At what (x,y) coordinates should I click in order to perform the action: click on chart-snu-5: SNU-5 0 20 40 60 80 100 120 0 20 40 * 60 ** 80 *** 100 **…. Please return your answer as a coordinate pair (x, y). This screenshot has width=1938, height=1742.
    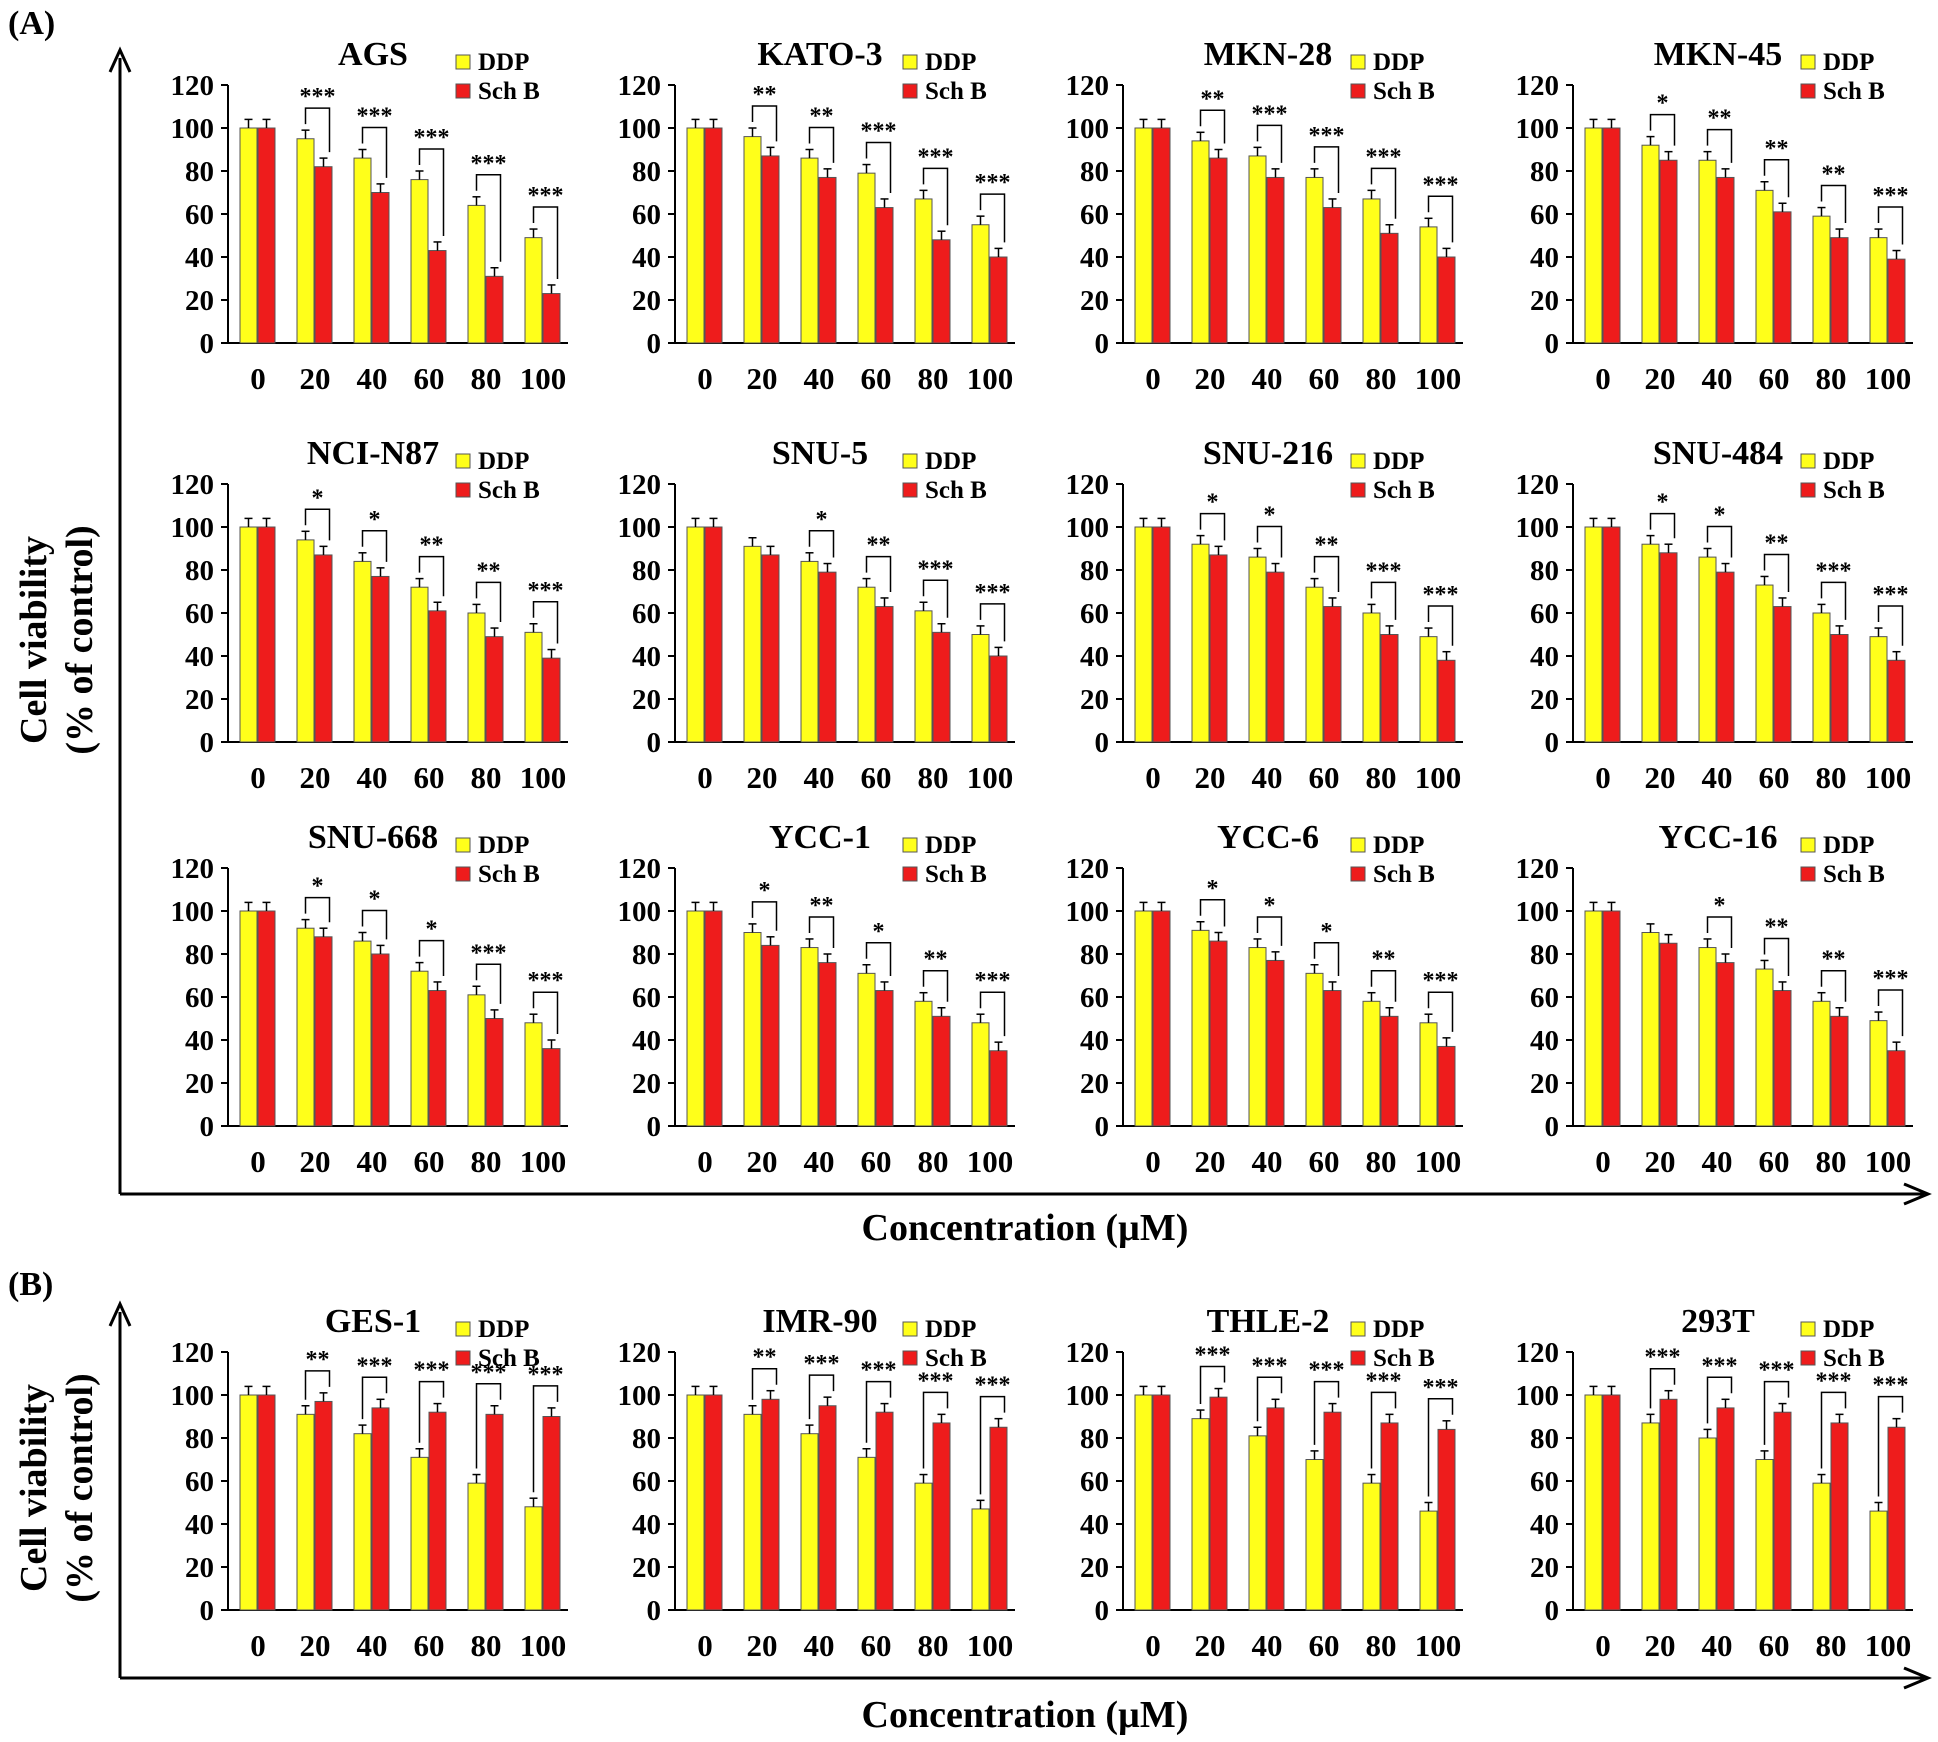
    Looking at the image, I should click on (816, 615).